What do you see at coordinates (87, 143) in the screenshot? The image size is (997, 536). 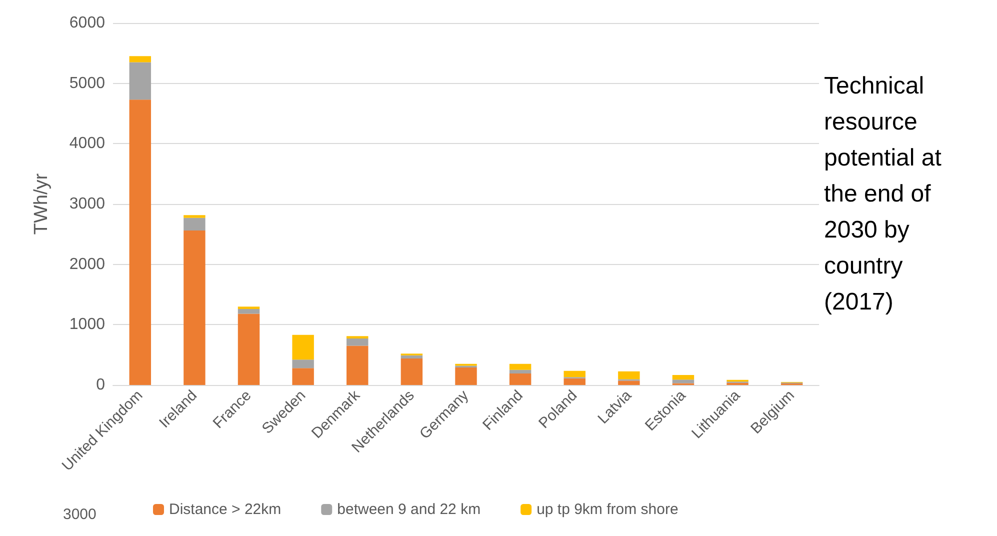 I see `y-tick-label: 4000` at bounding box center [87, 143].